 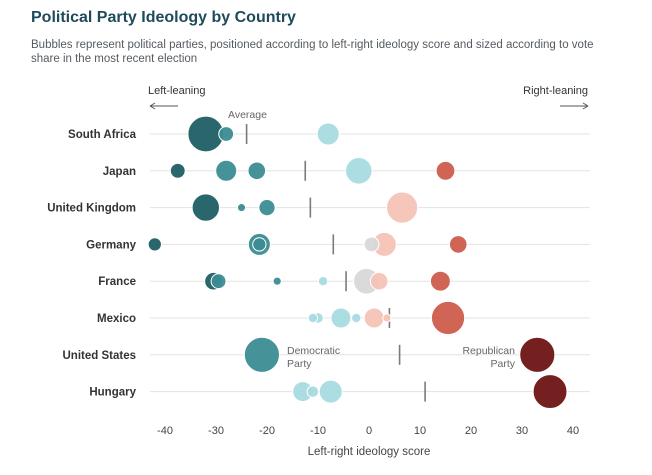 I want to click on country-label: Germany, so click(x=111, y=245).